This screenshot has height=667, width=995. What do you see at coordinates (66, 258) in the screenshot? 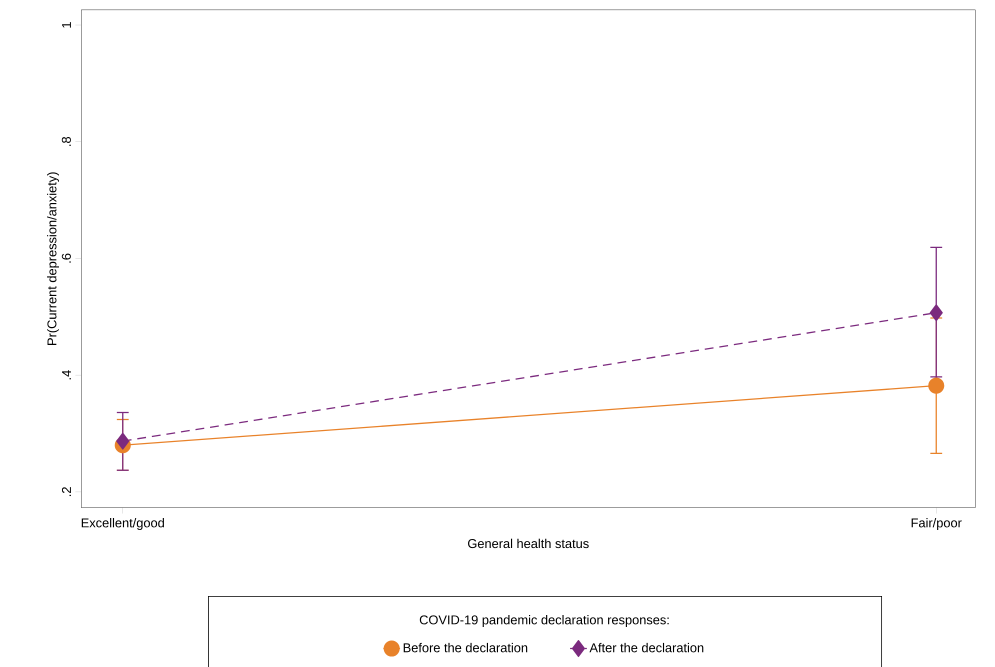
I see `y-tick-label: .6` at bounding box center [66, 258].